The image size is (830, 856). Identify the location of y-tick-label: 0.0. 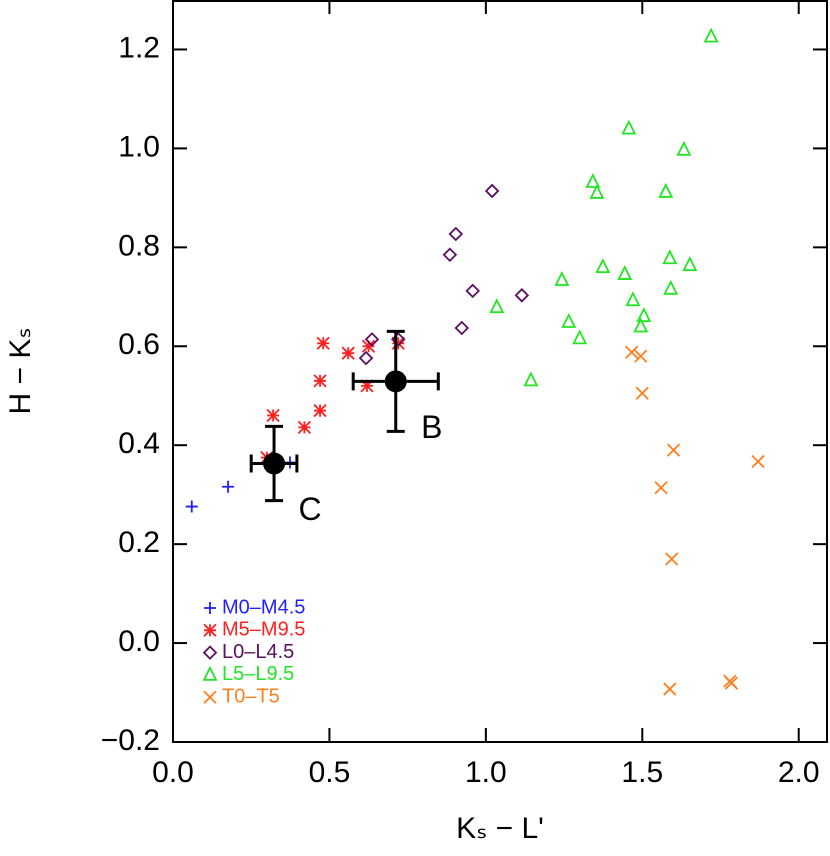
(139, 641).